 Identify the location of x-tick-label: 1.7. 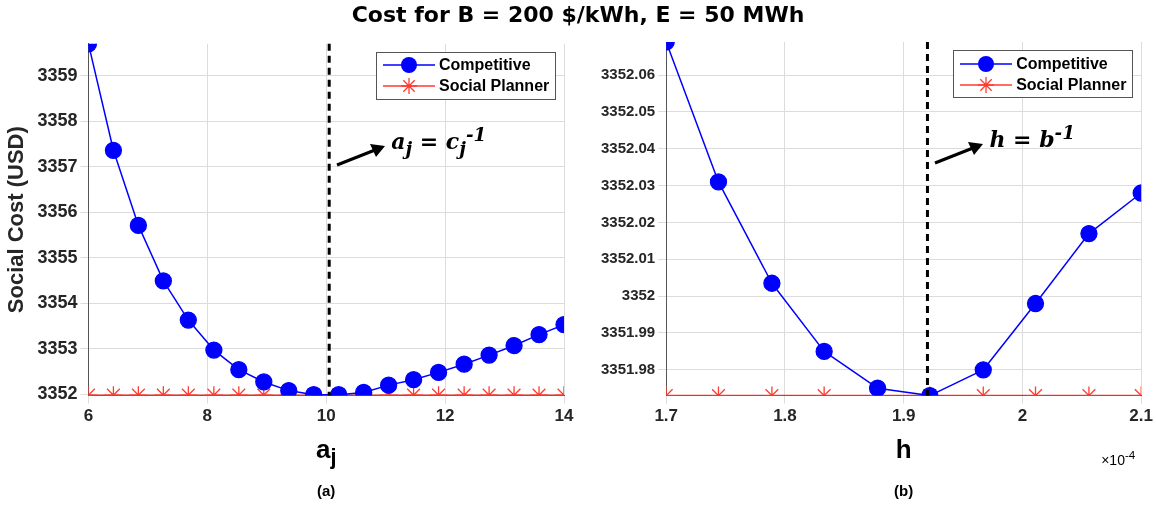
(666, 416).